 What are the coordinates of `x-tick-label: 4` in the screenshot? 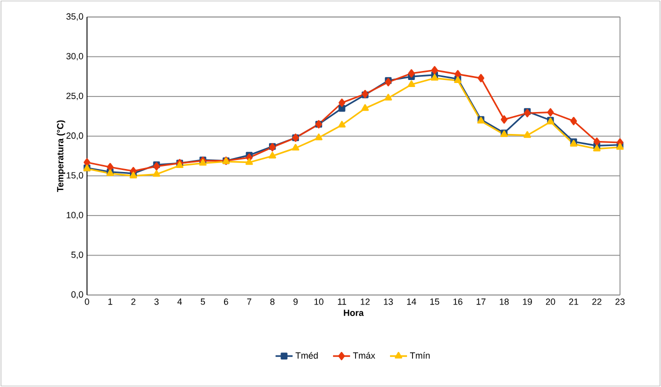 It's located at (179, 301).